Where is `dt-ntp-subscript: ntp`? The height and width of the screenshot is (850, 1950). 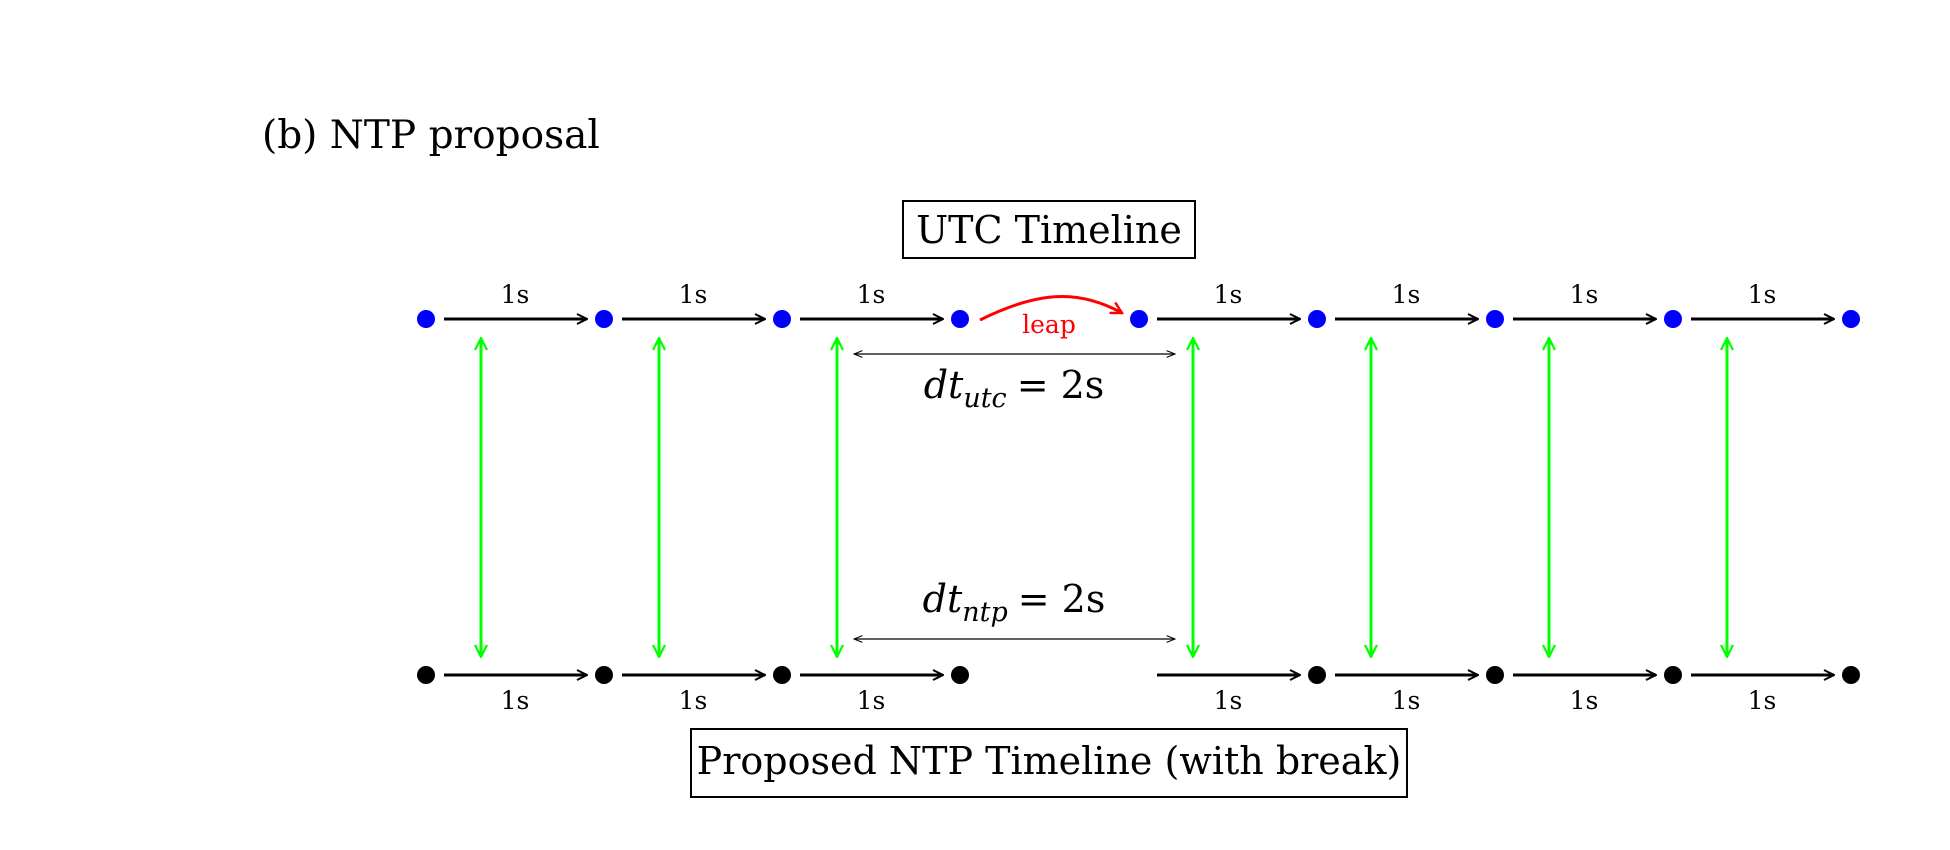 dt-ntp-subscript: ntp is located at coordinates (985, 612).